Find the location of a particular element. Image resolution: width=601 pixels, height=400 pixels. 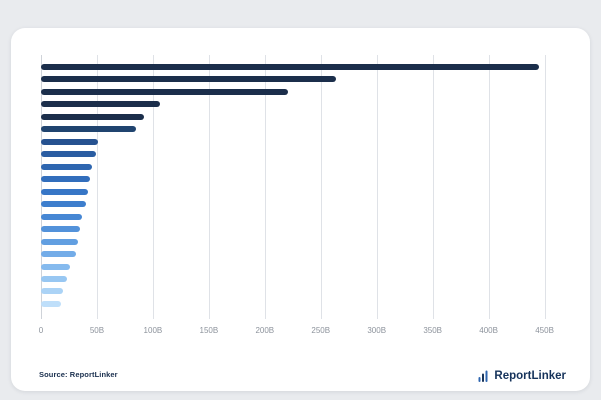

x-axis-tick-label: 400B is located at coordinates (488, 330).